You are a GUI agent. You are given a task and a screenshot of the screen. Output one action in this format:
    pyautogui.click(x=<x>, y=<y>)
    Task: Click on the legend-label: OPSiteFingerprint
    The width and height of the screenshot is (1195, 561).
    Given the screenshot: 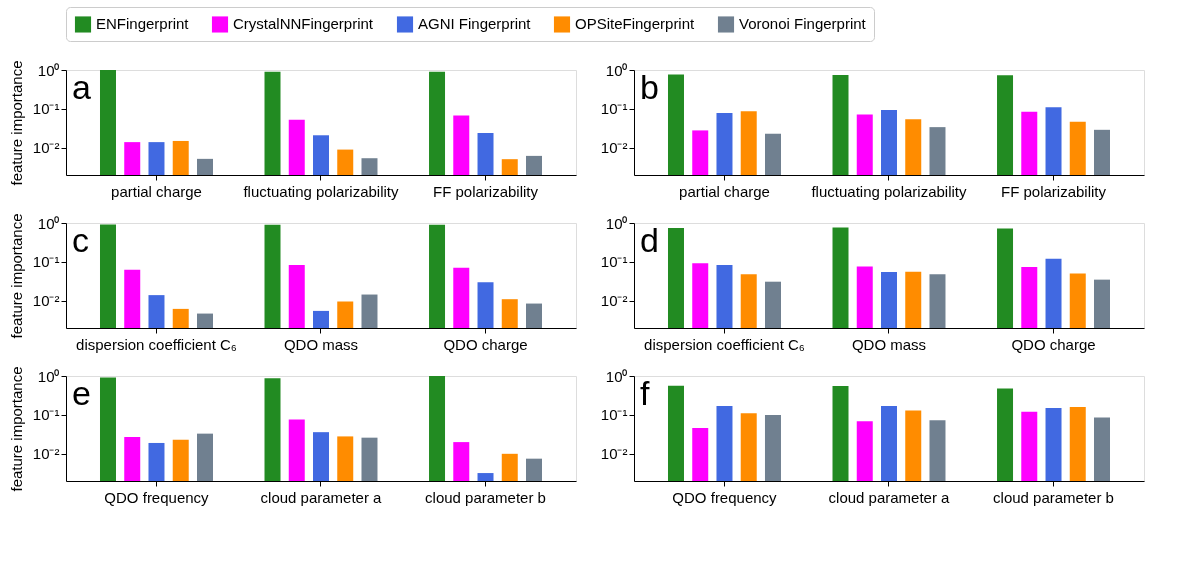 What is the action you would take?
    pyautogui.click(x=635, y=24)
    